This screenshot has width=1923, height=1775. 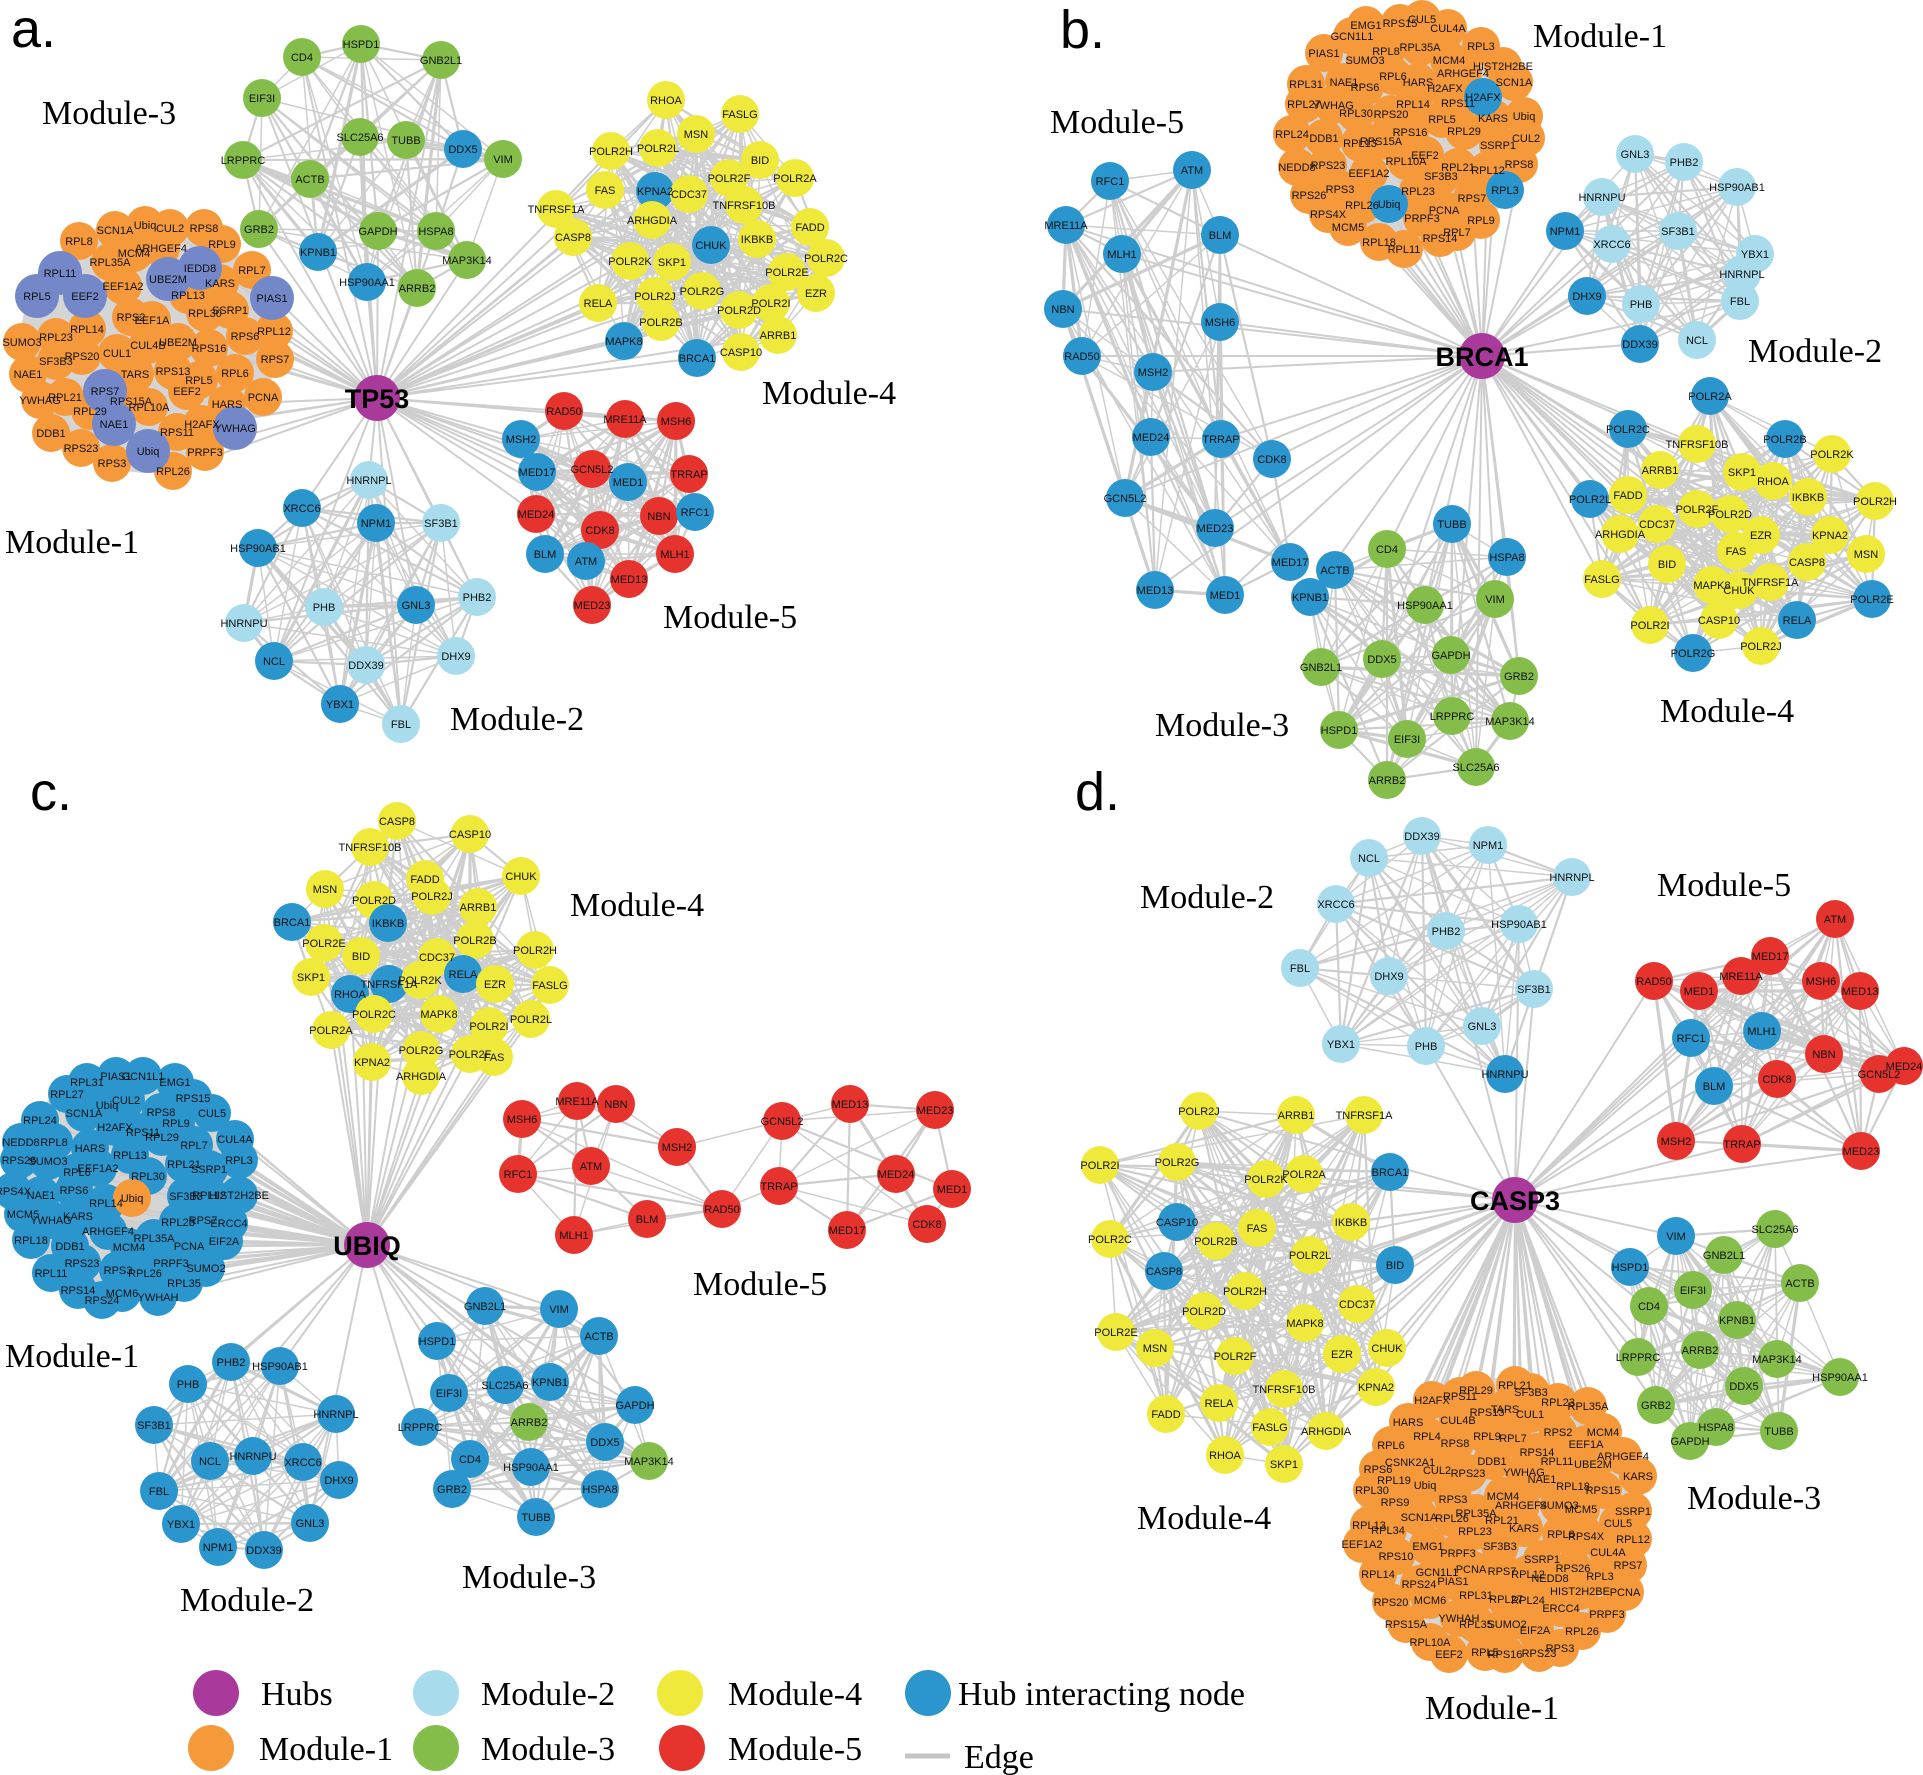 I want to click on svg-text: RPS3, so click(x=1560, y=1649).